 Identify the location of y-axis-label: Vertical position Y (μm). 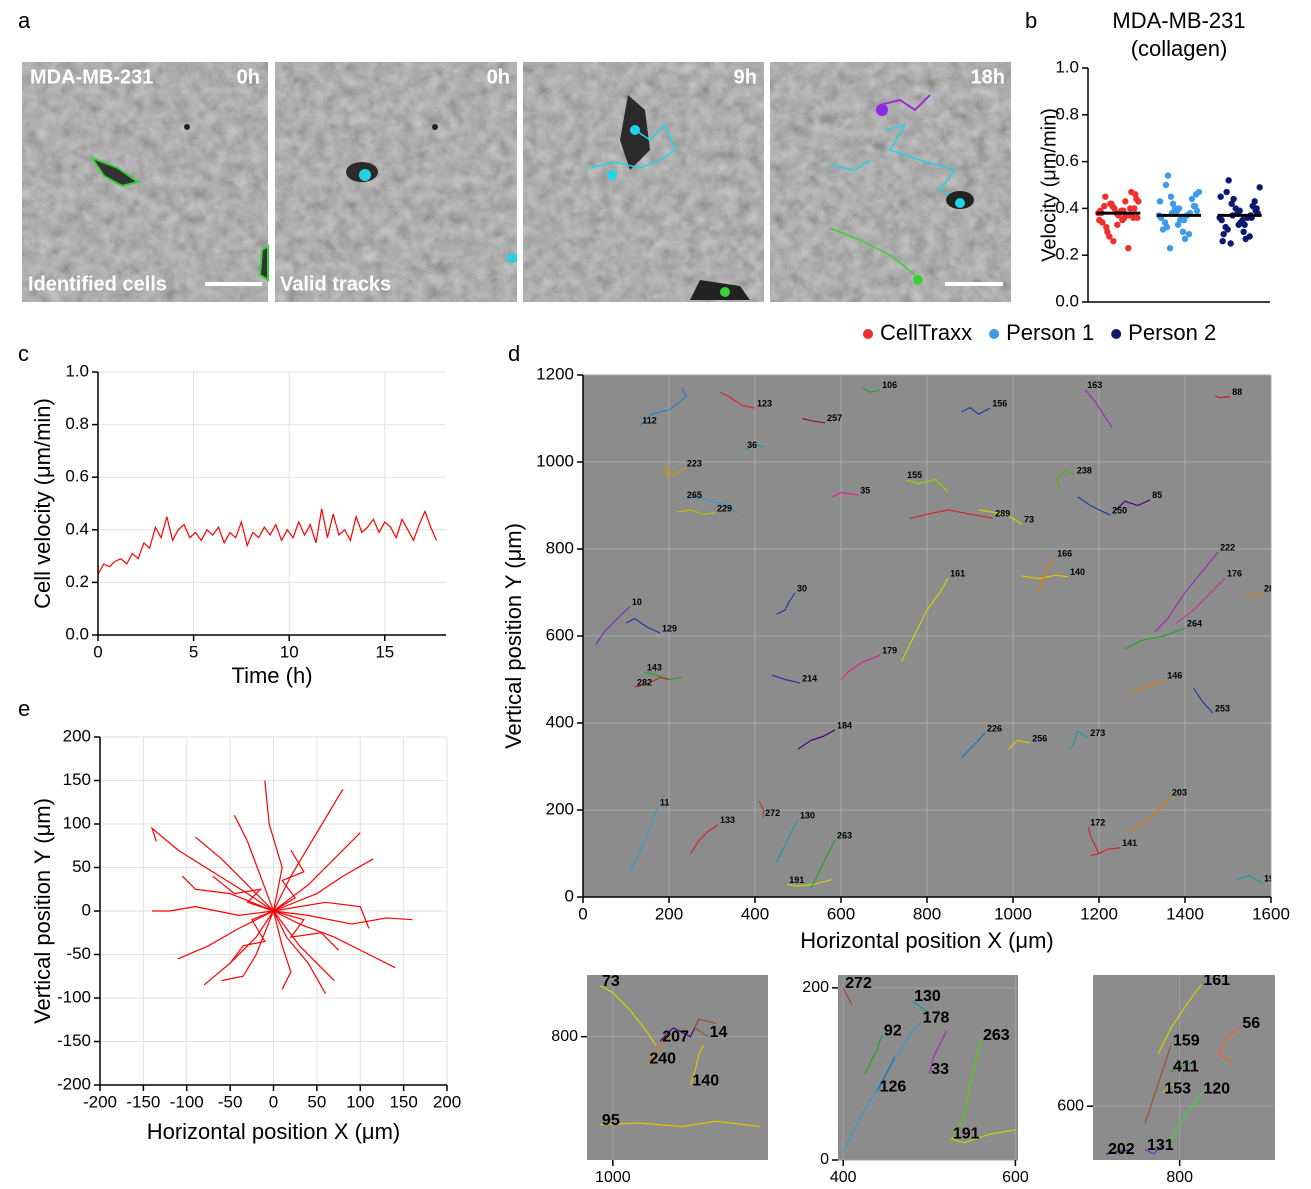
(513, 636).